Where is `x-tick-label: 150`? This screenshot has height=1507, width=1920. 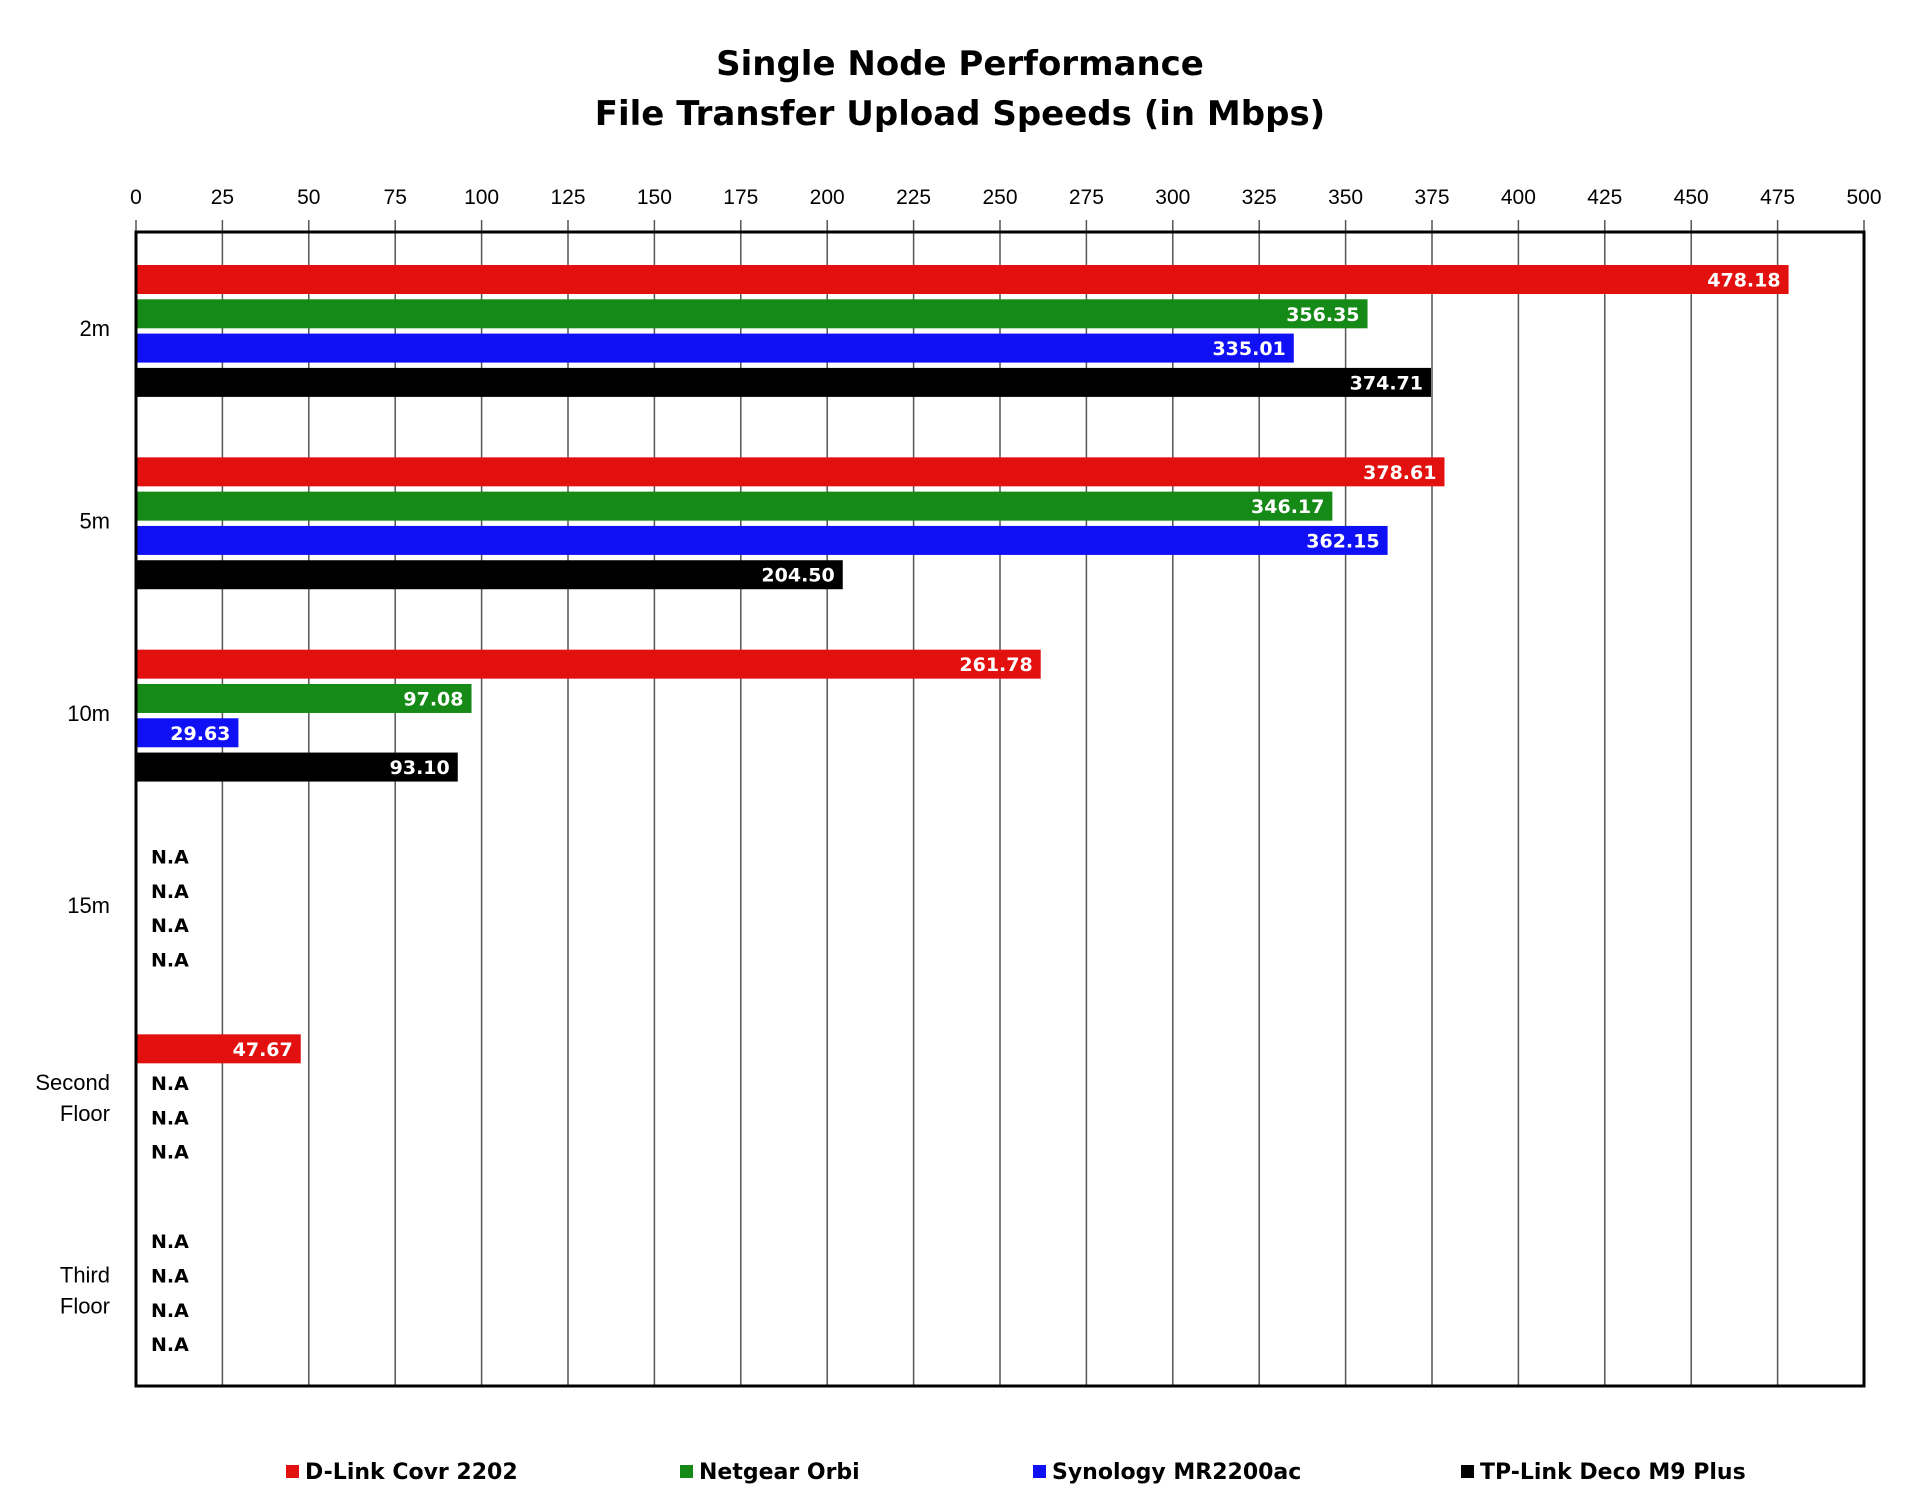 x-tick-label: 150 is located at coordinates (654, 197).